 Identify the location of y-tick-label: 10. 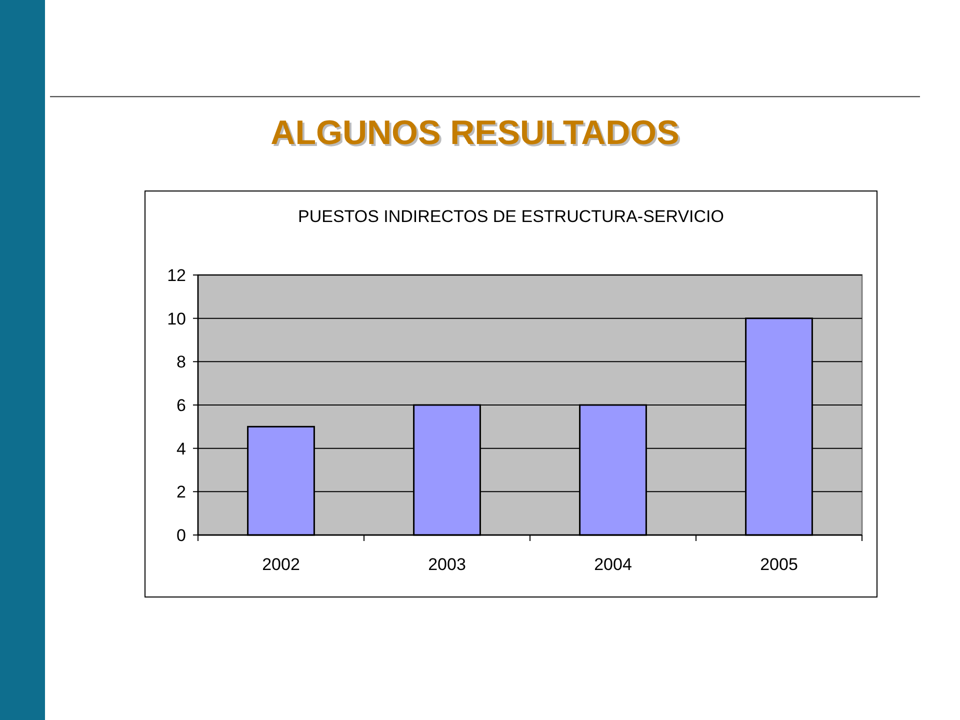
(176, 318).